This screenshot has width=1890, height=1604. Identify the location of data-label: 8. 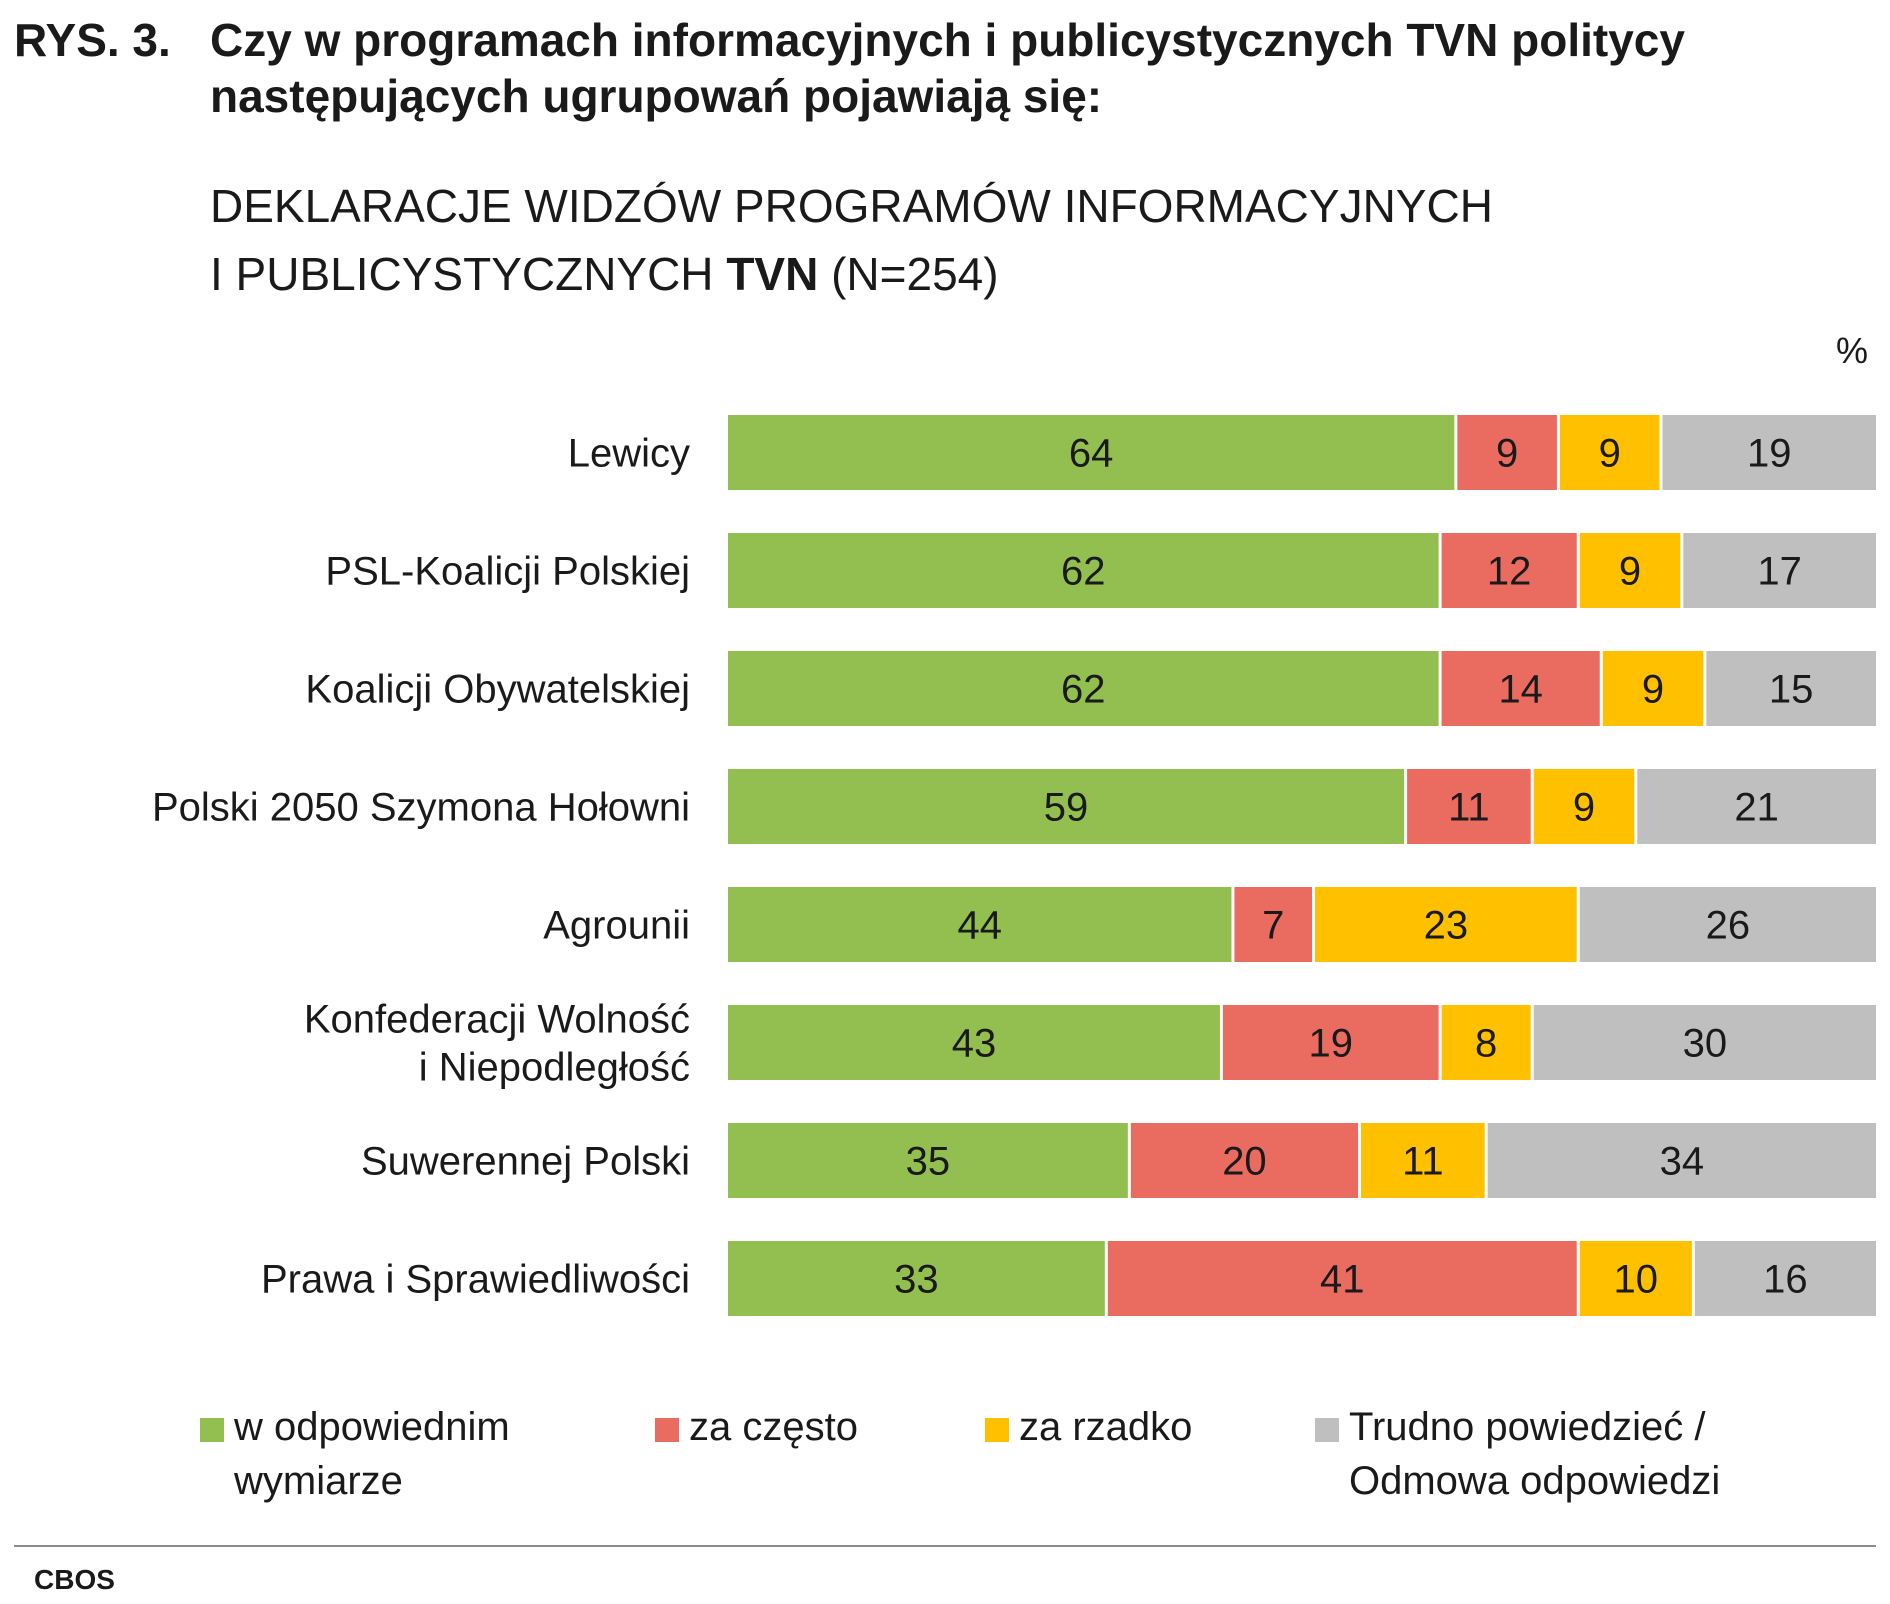
(1486, 1044).